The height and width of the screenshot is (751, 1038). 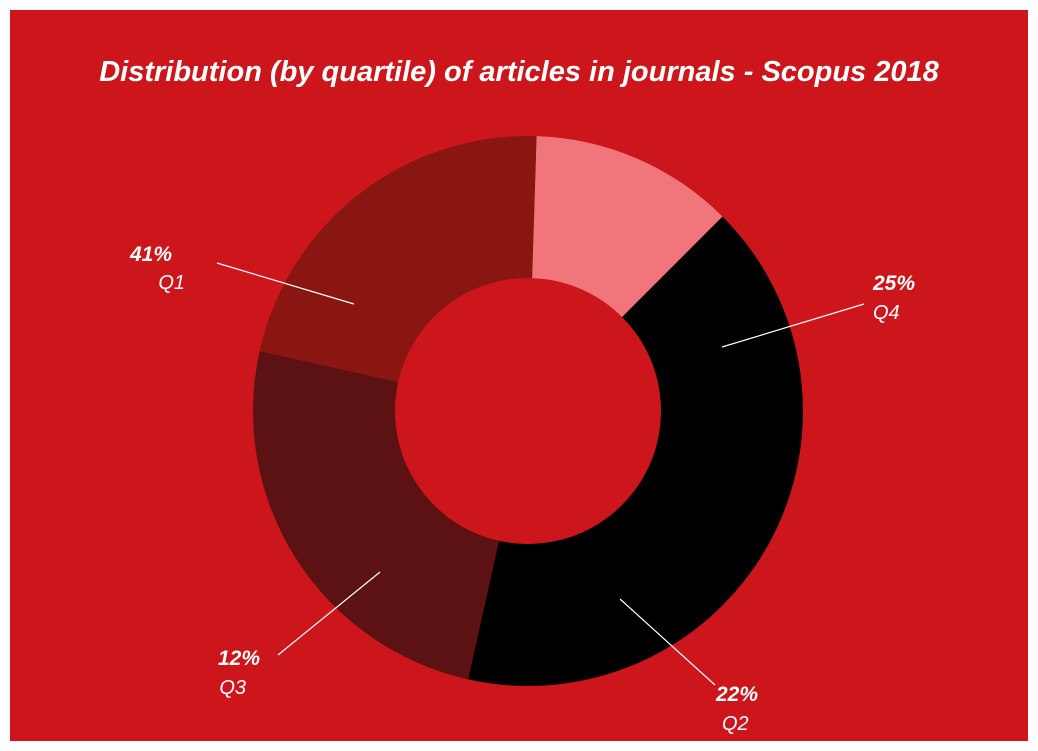 What do you see at coordinates (793, 325) in the screenshot?
I see `leader-line-q4` at bounding box center [793, 325].